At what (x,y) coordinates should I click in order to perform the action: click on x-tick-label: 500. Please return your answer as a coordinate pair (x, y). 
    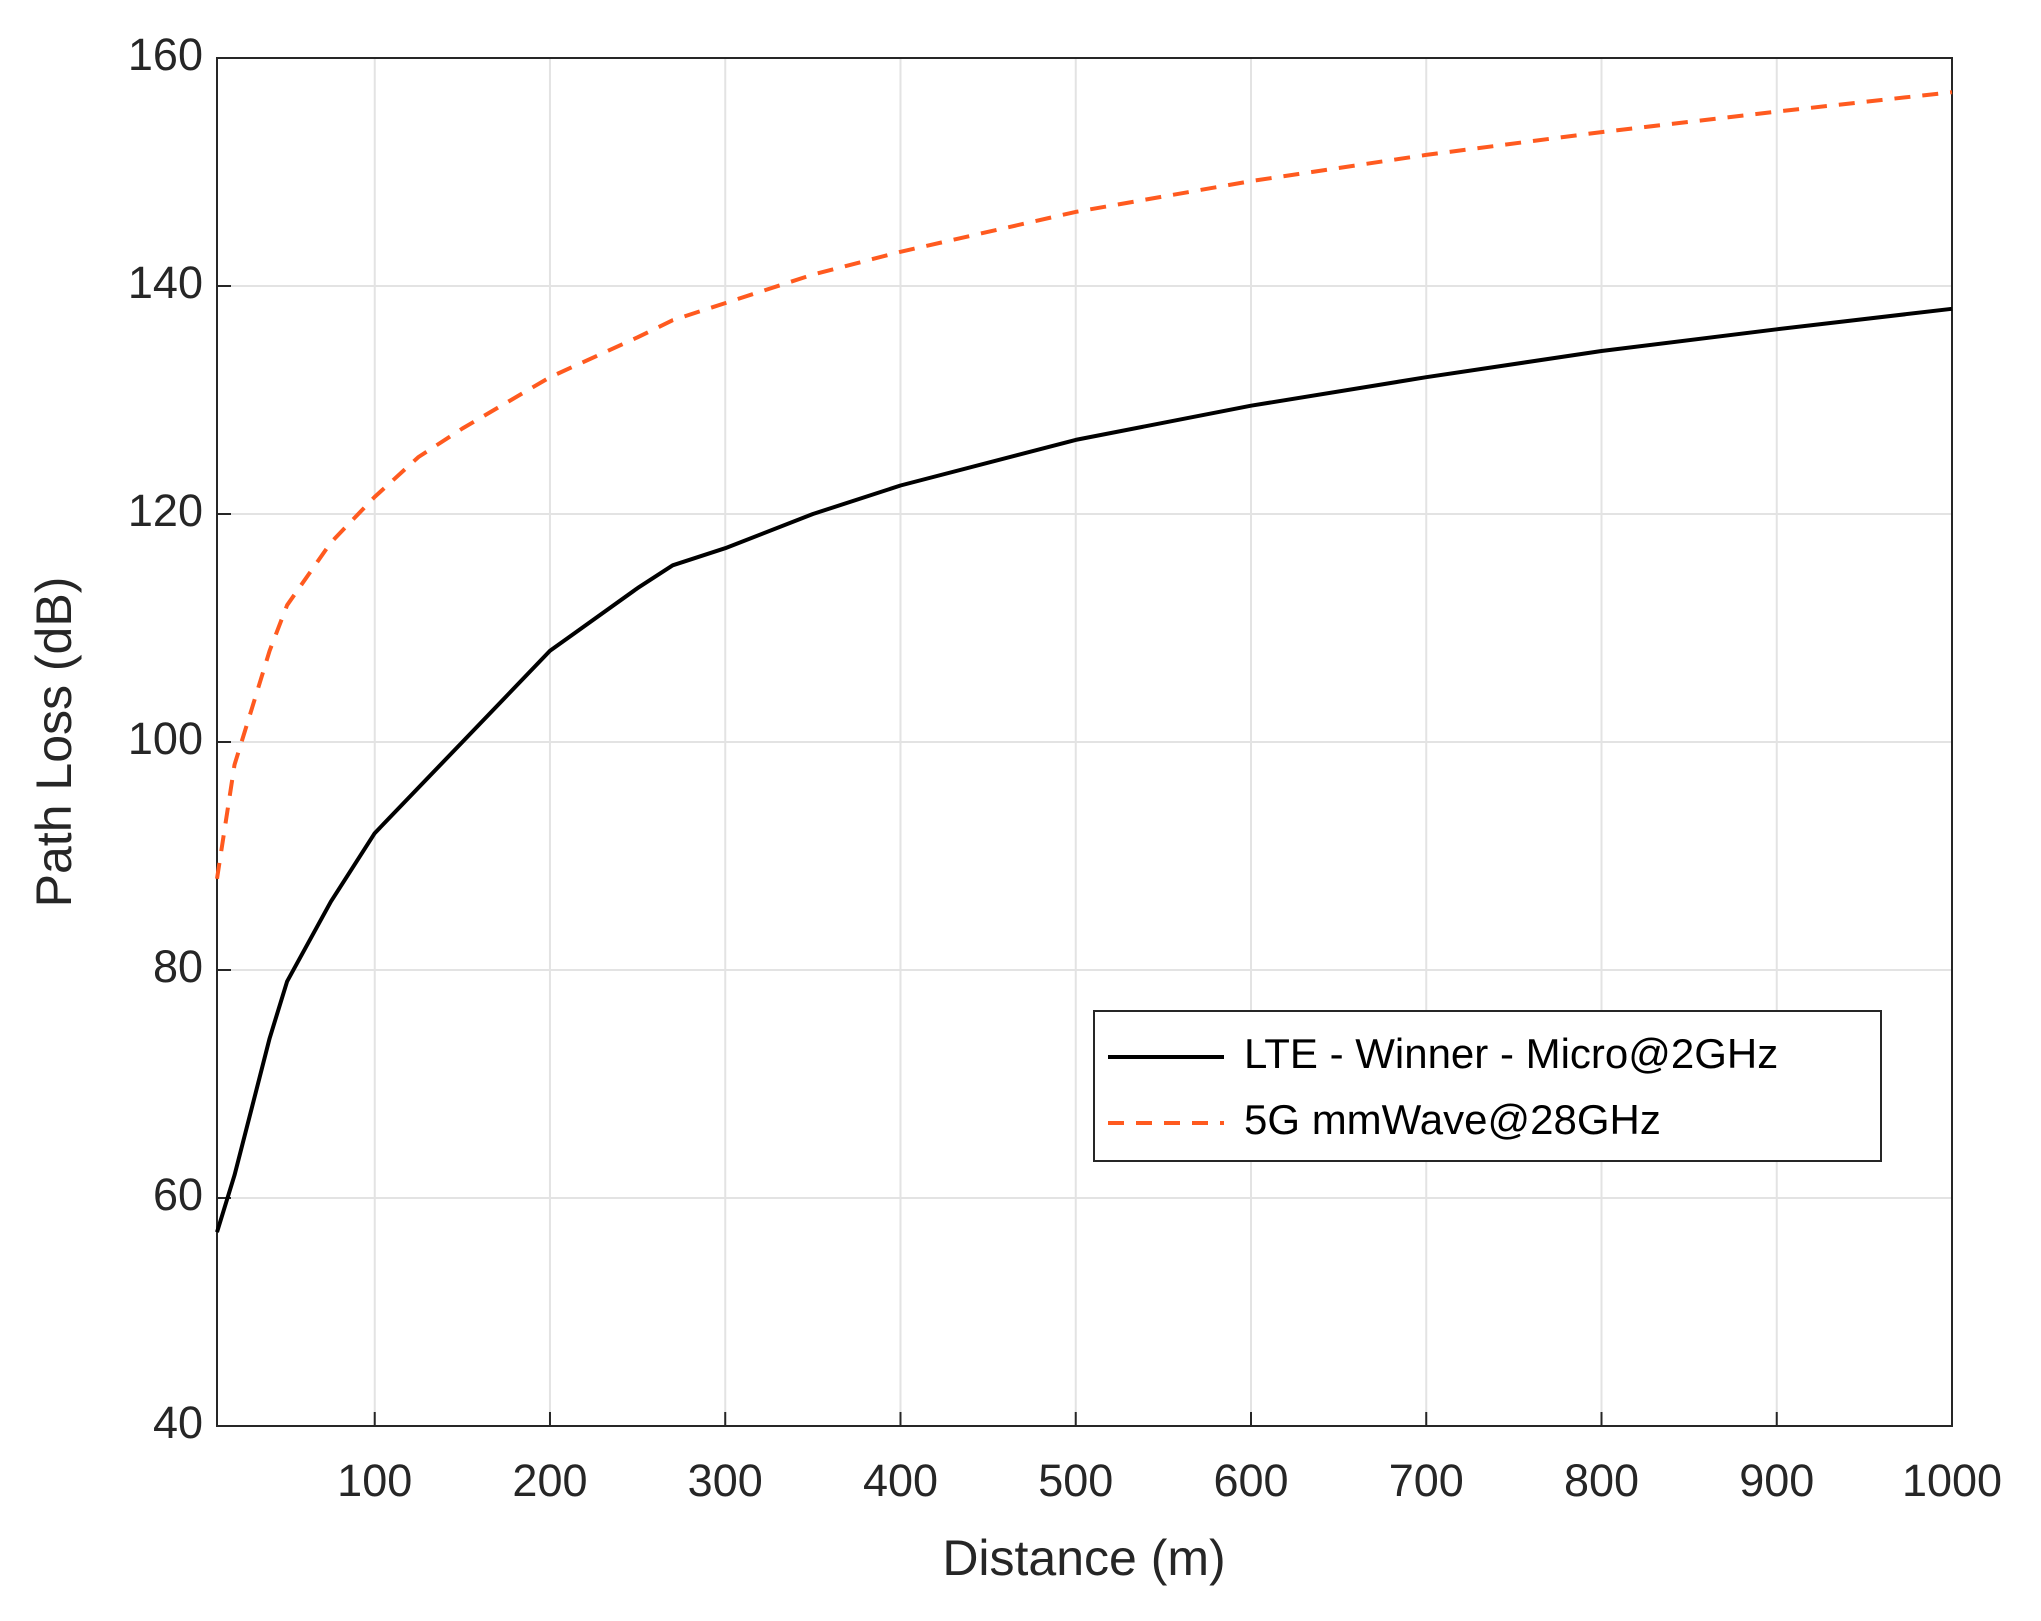
    Looking at the image, I should click on (1075, 1480).